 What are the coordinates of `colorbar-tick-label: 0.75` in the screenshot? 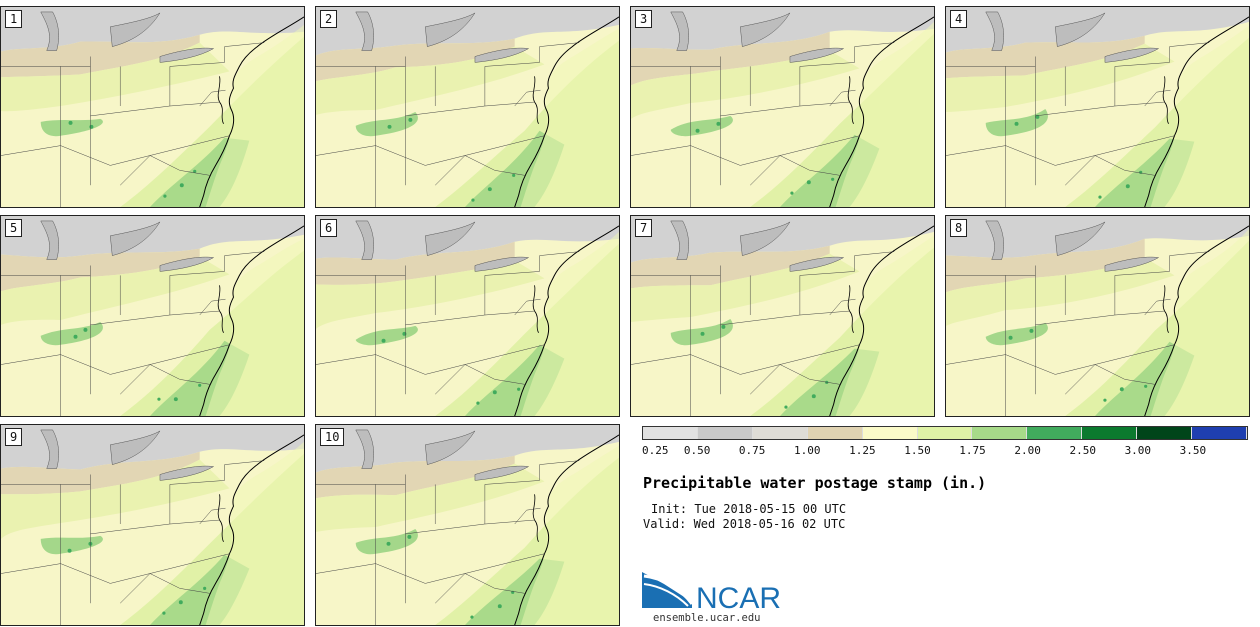 It's located at (752, 450).